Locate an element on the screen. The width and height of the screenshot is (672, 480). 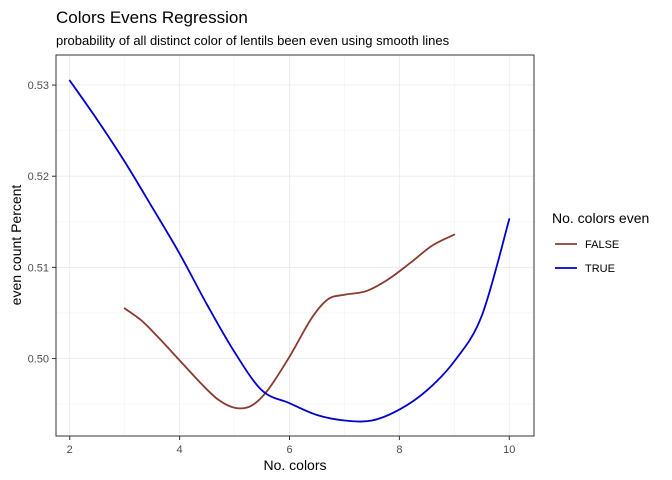
legend-item-false: FALSE is located at coordinates (587, 245).